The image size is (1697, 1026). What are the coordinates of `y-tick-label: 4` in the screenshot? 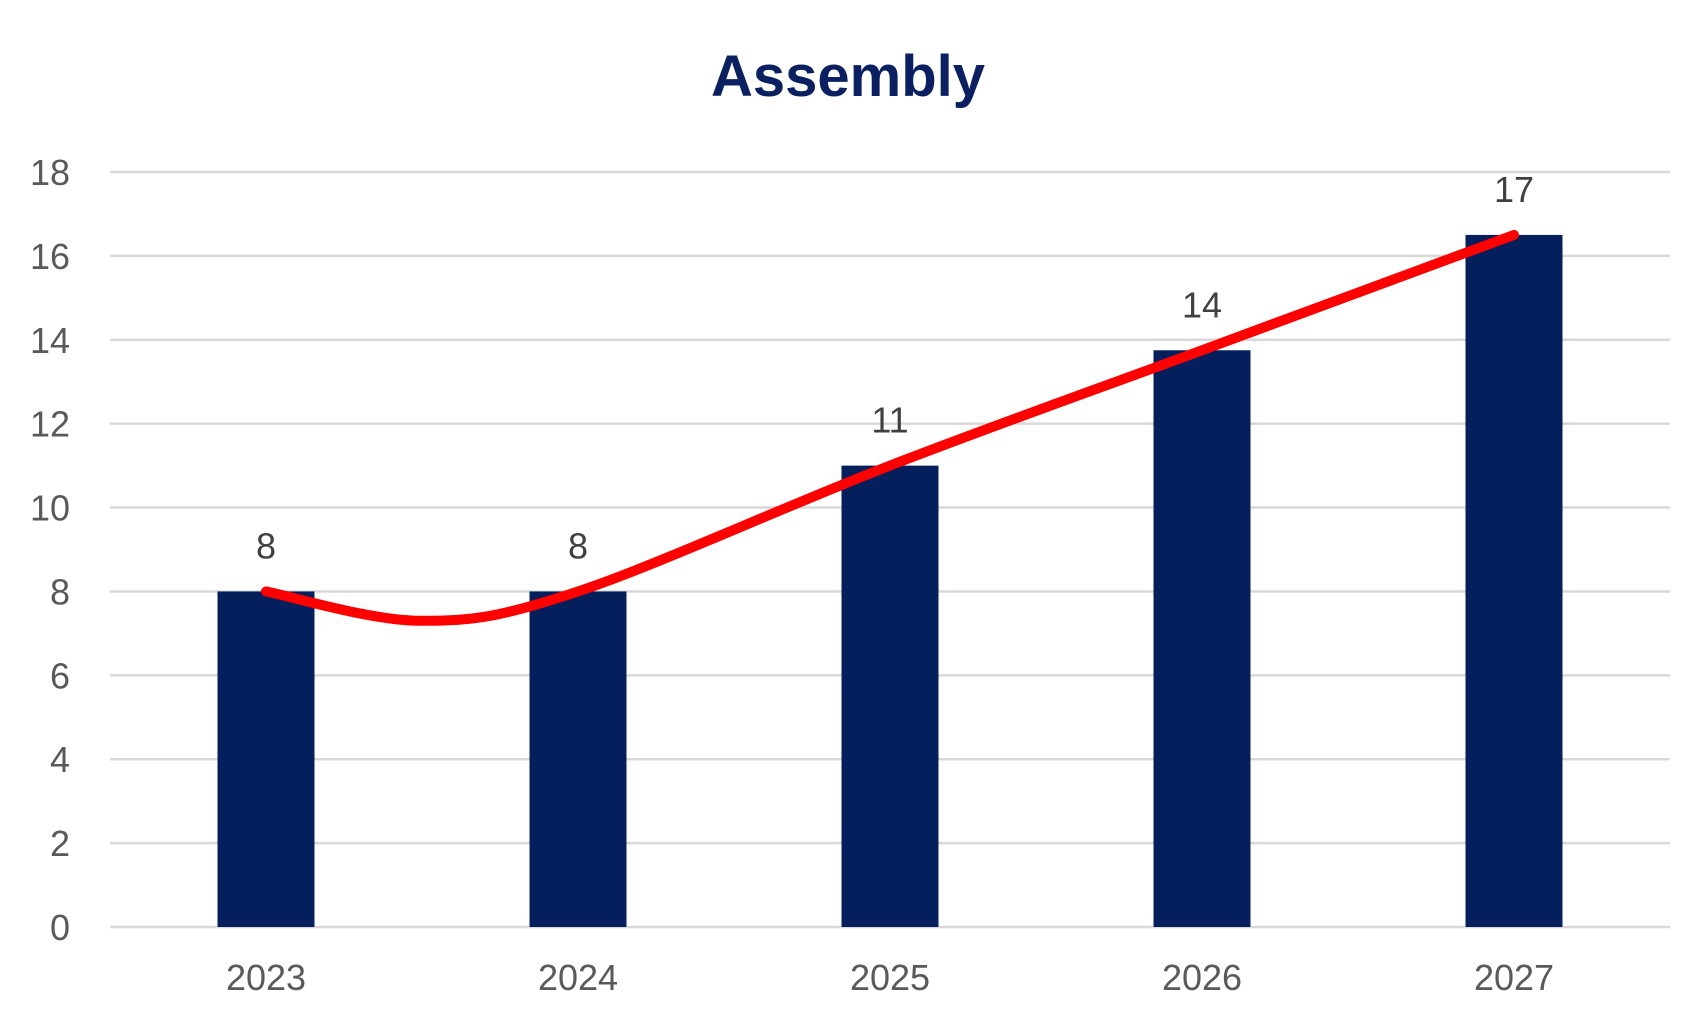 It's located at (60, 759).